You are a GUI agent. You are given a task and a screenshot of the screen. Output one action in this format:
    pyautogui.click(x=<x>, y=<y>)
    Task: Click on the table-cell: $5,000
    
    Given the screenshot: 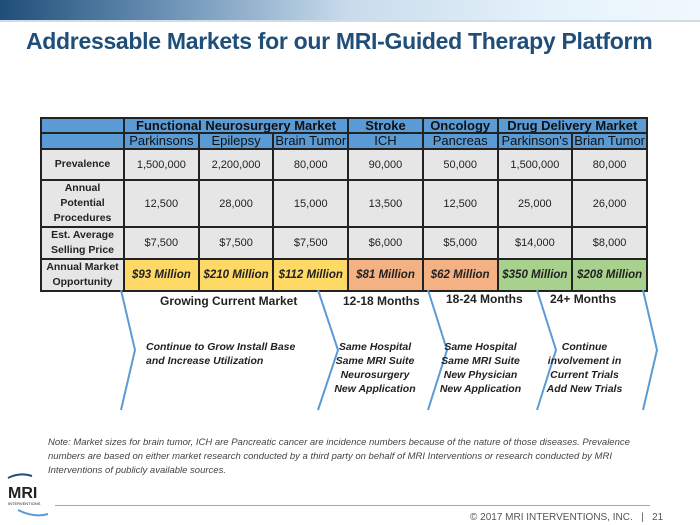 What is the action you would take?
    pyautogui.click(x=460, y=243)
    